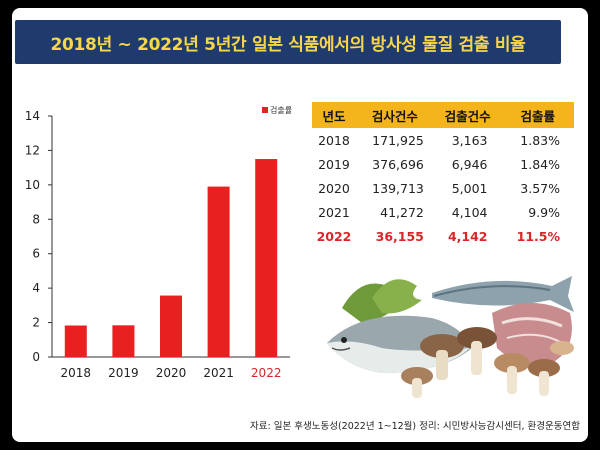 The height and width of the screenshot is (450, 600). I want to click on y-tick-label: 10, so click(32, 185).